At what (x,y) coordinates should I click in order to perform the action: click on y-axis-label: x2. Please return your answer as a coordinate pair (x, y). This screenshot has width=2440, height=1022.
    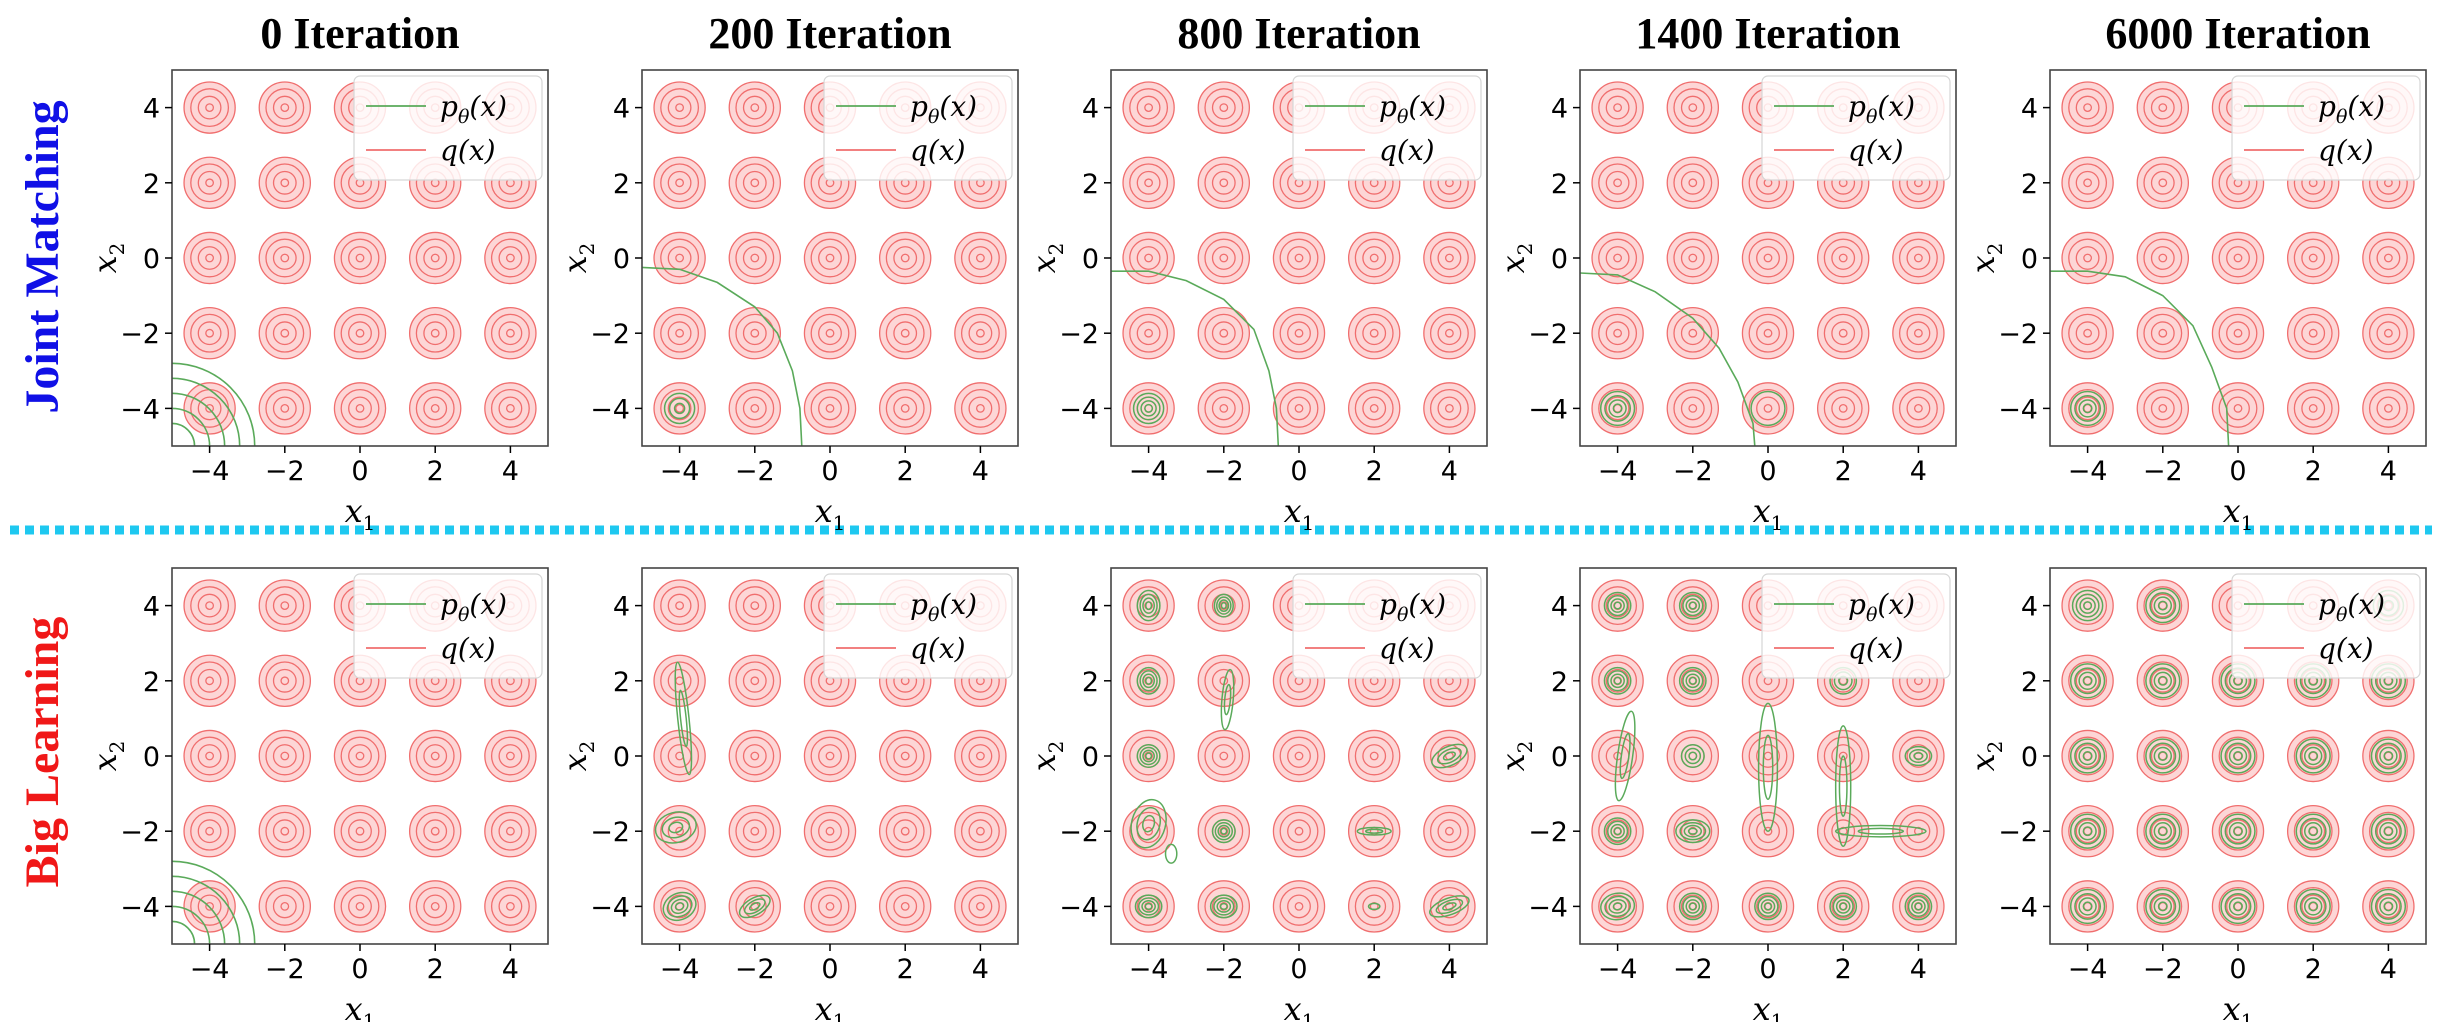
    Looking at the image, I should click on (1985, 258).